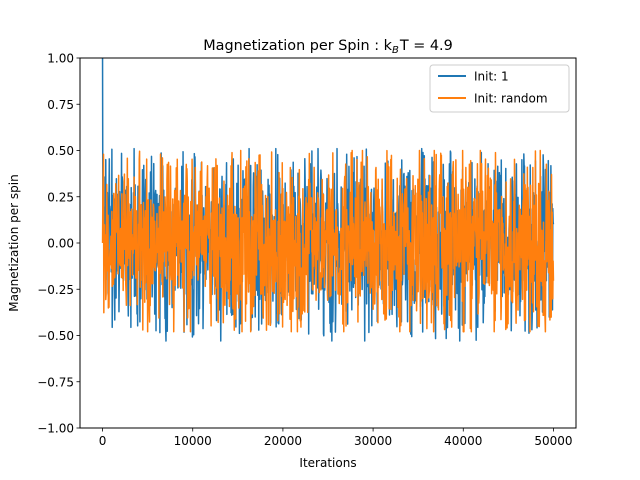 The width and height of the screenshot is (640, 480). What do you see at coordinates (103, 441) in the screenshot?
I see `x-tick-label: 0` at bounding box center [103, 441].